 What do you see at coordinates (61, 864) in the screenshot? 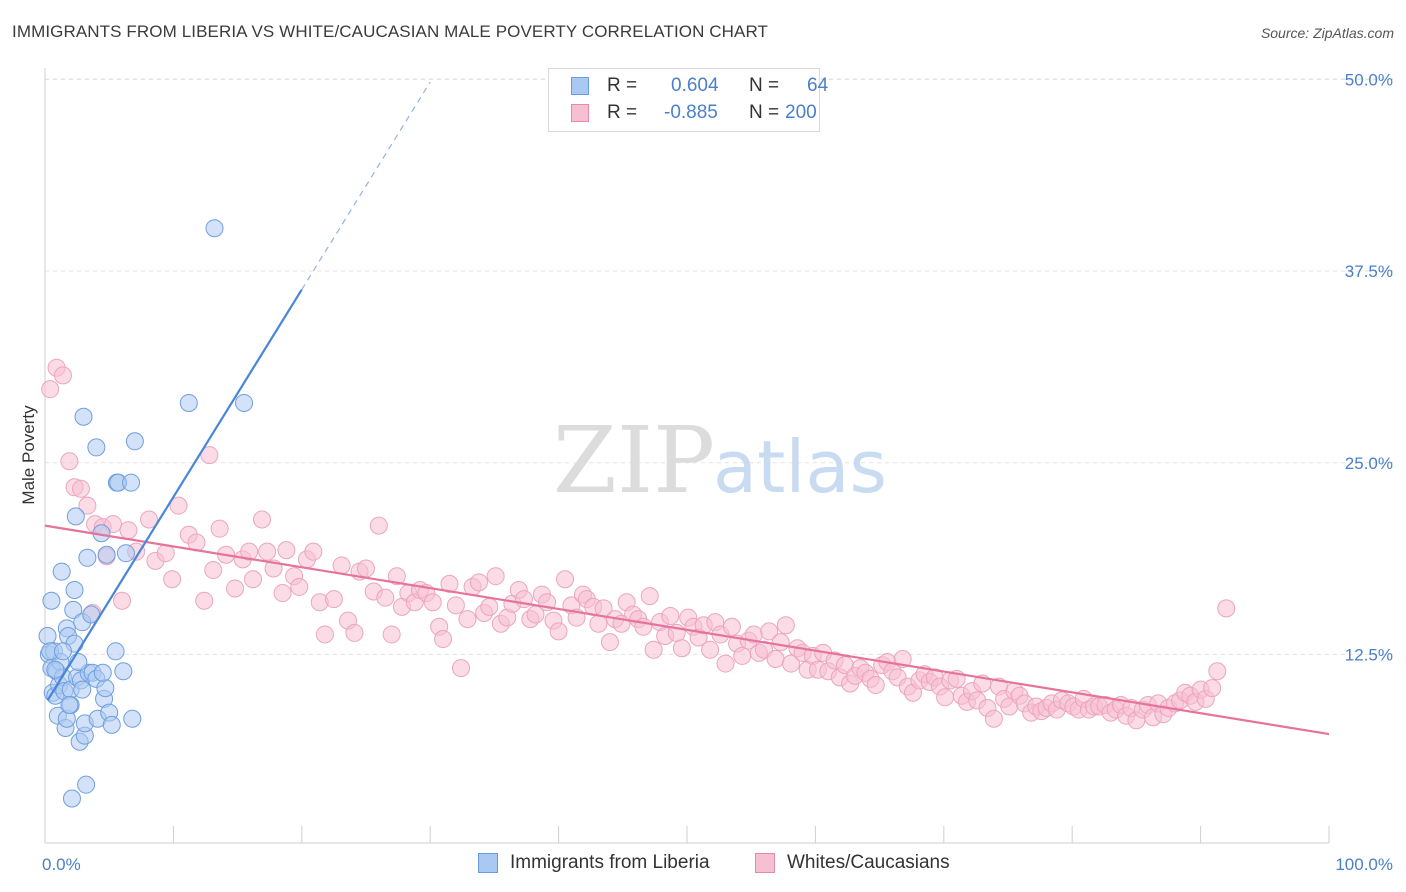
I see `x-tick-label: 0.0%` at bounding box center [61, 864].